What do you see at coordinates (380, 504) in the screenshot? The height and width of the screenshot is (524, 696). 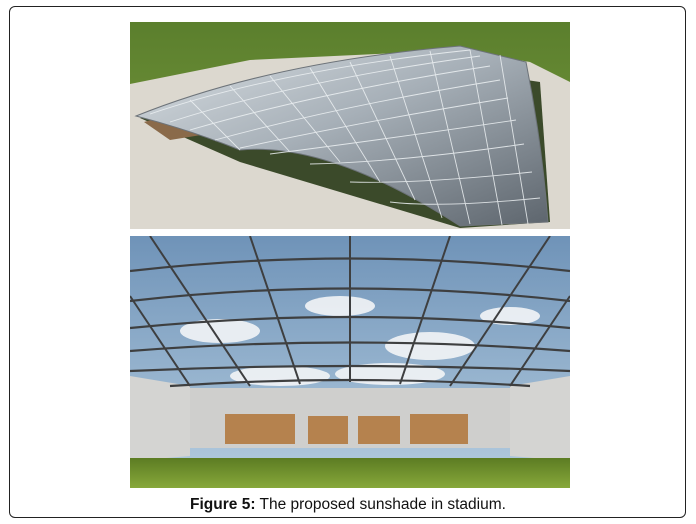 I see `caption-text: The proposed sunshade in stadium.` at bounding box center [380, 504].